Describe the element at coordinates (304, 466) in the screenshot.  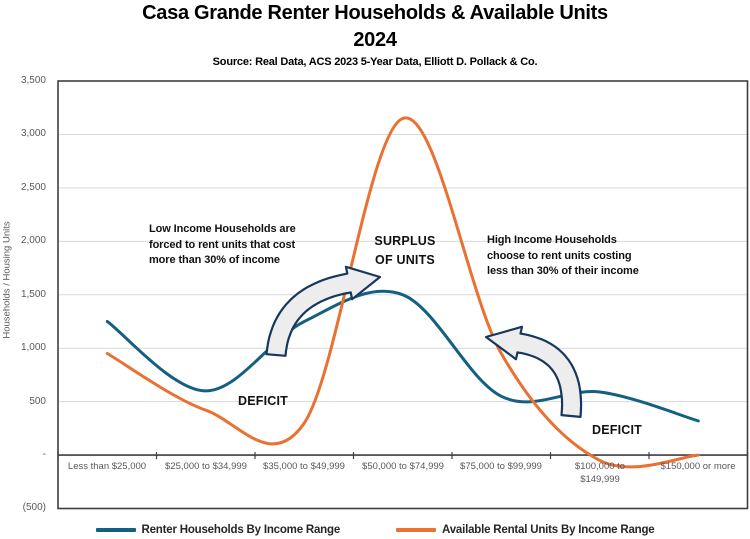
I see `x-label-3: $35,000 to $49,999` at that location.